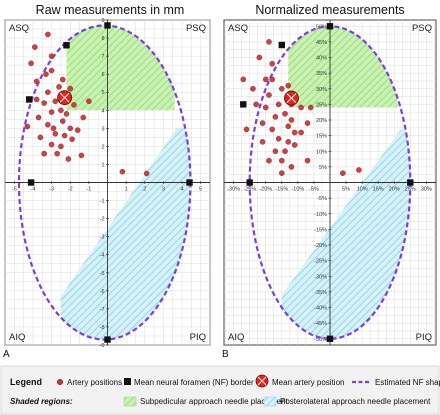 This screenshot has width=440, height=415. What do you see at coordinates (127, 381) in the screenshot?
I see `black-square-marker-icon` at bounding box center [127, 381].